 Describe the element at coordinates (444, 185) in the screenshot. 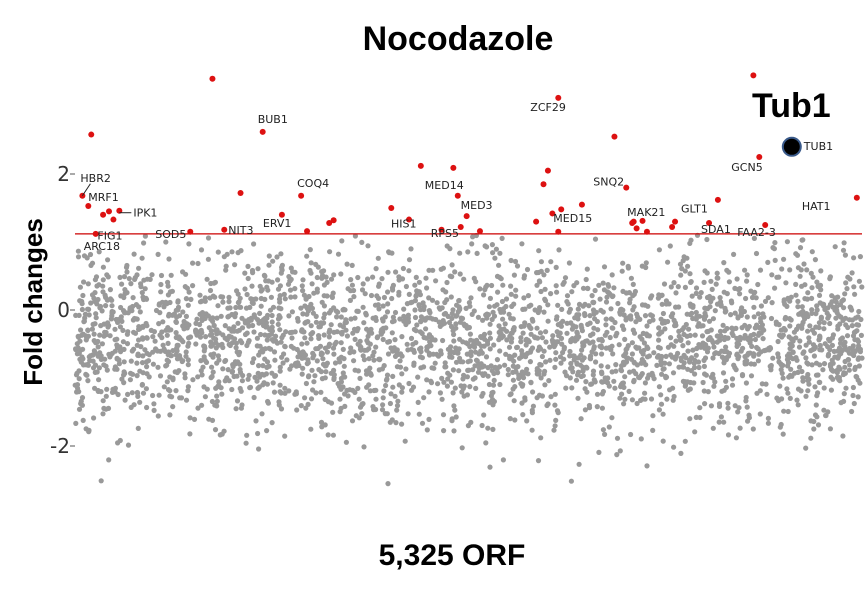

I see `gene-label: MED14` at that location.